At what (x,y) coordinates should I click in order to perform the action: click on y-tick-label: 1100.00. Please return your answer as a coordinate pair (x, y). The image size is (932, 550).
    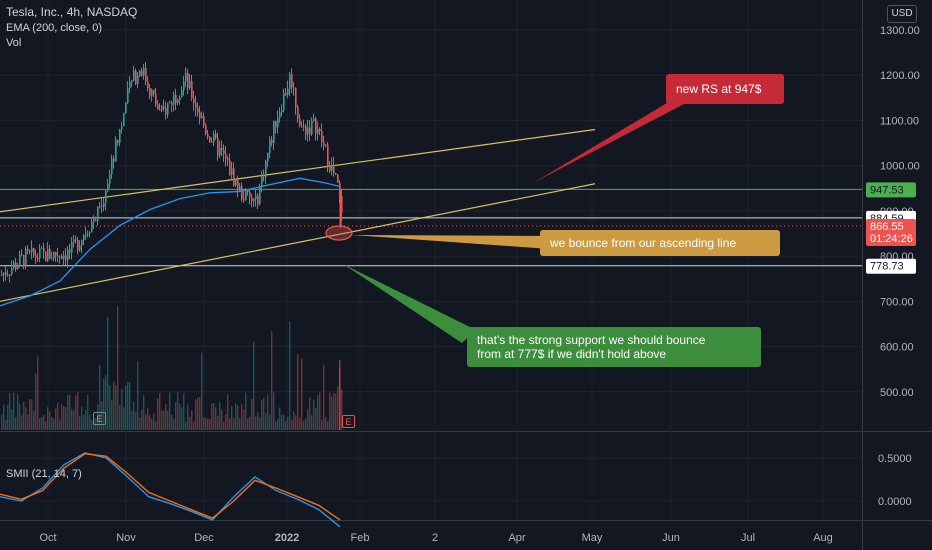
    Looking at the image, I should click on (899, 121).